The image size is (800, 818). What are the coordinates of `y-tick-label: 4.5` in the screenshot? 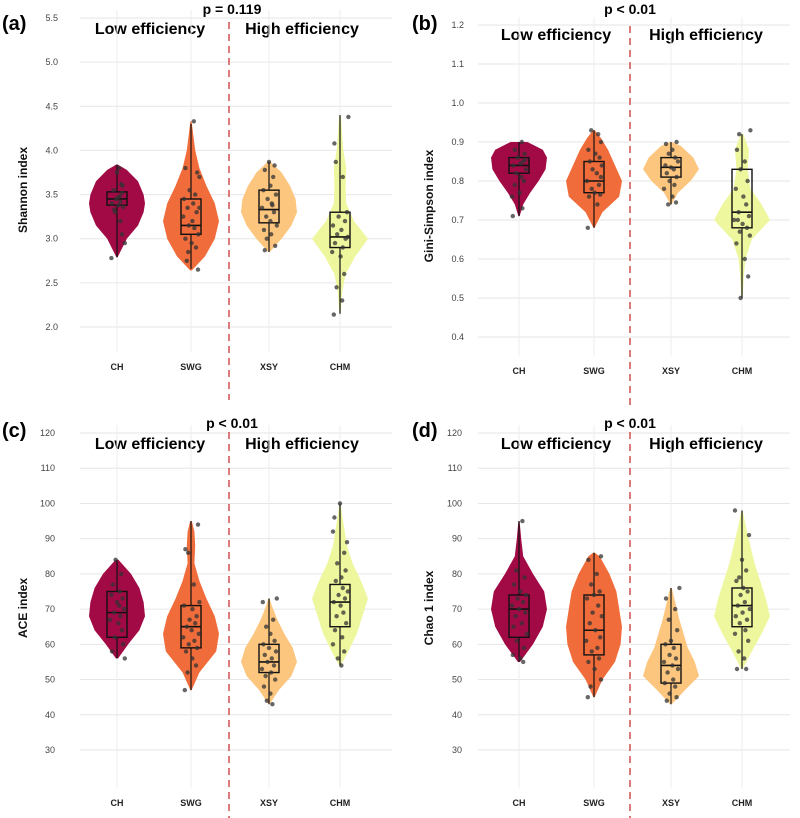 It's located at (51, 106).